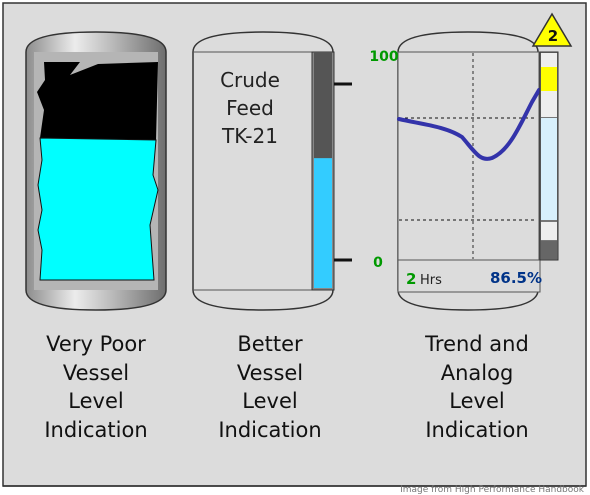  I want to click on time-span-unit: Hrs, so click(431, 280).